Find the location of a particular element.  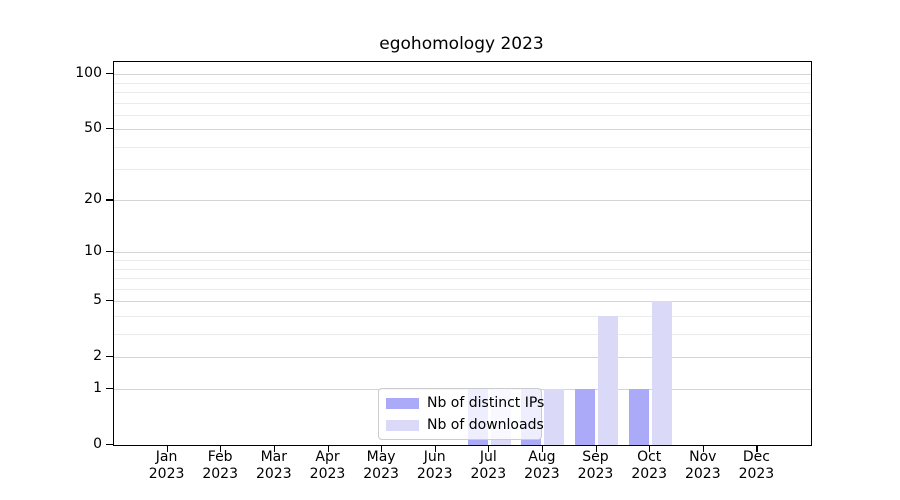

legend: Nb of distinct IPs Nb of downloads is located at coordinates (461, 414).